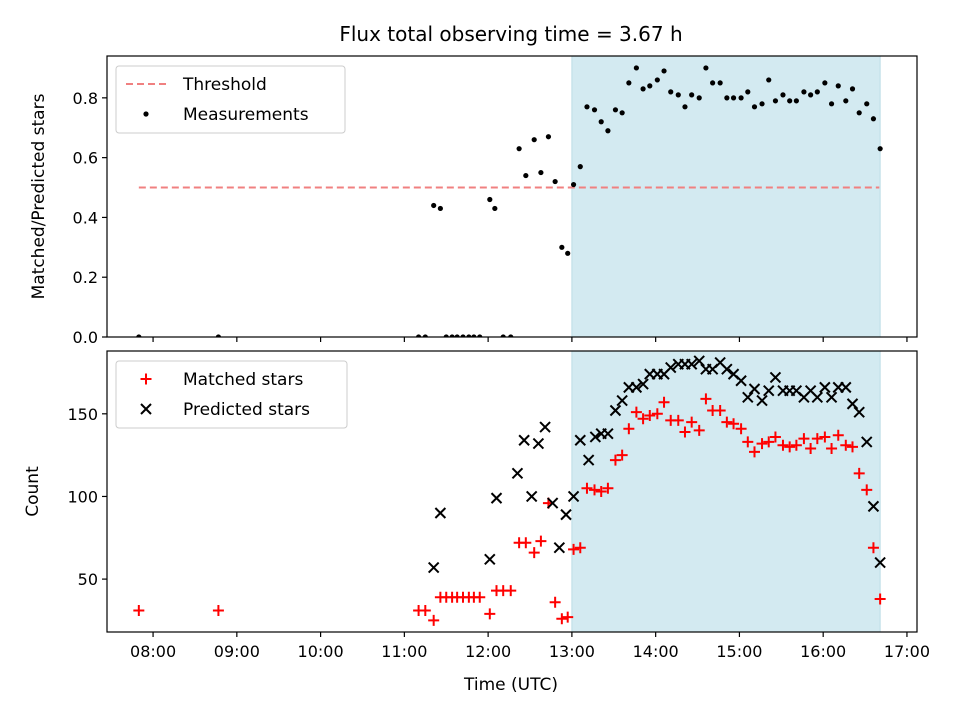 Image resolution: width=960 pixels, height=720 pixels. I want to click on y-tick-label: 150, so click(82, 414).